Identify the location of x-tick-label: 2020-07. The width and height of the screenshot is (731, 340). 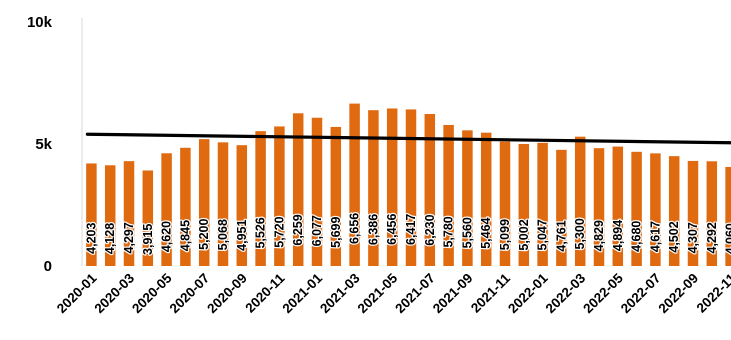
(190, 294).